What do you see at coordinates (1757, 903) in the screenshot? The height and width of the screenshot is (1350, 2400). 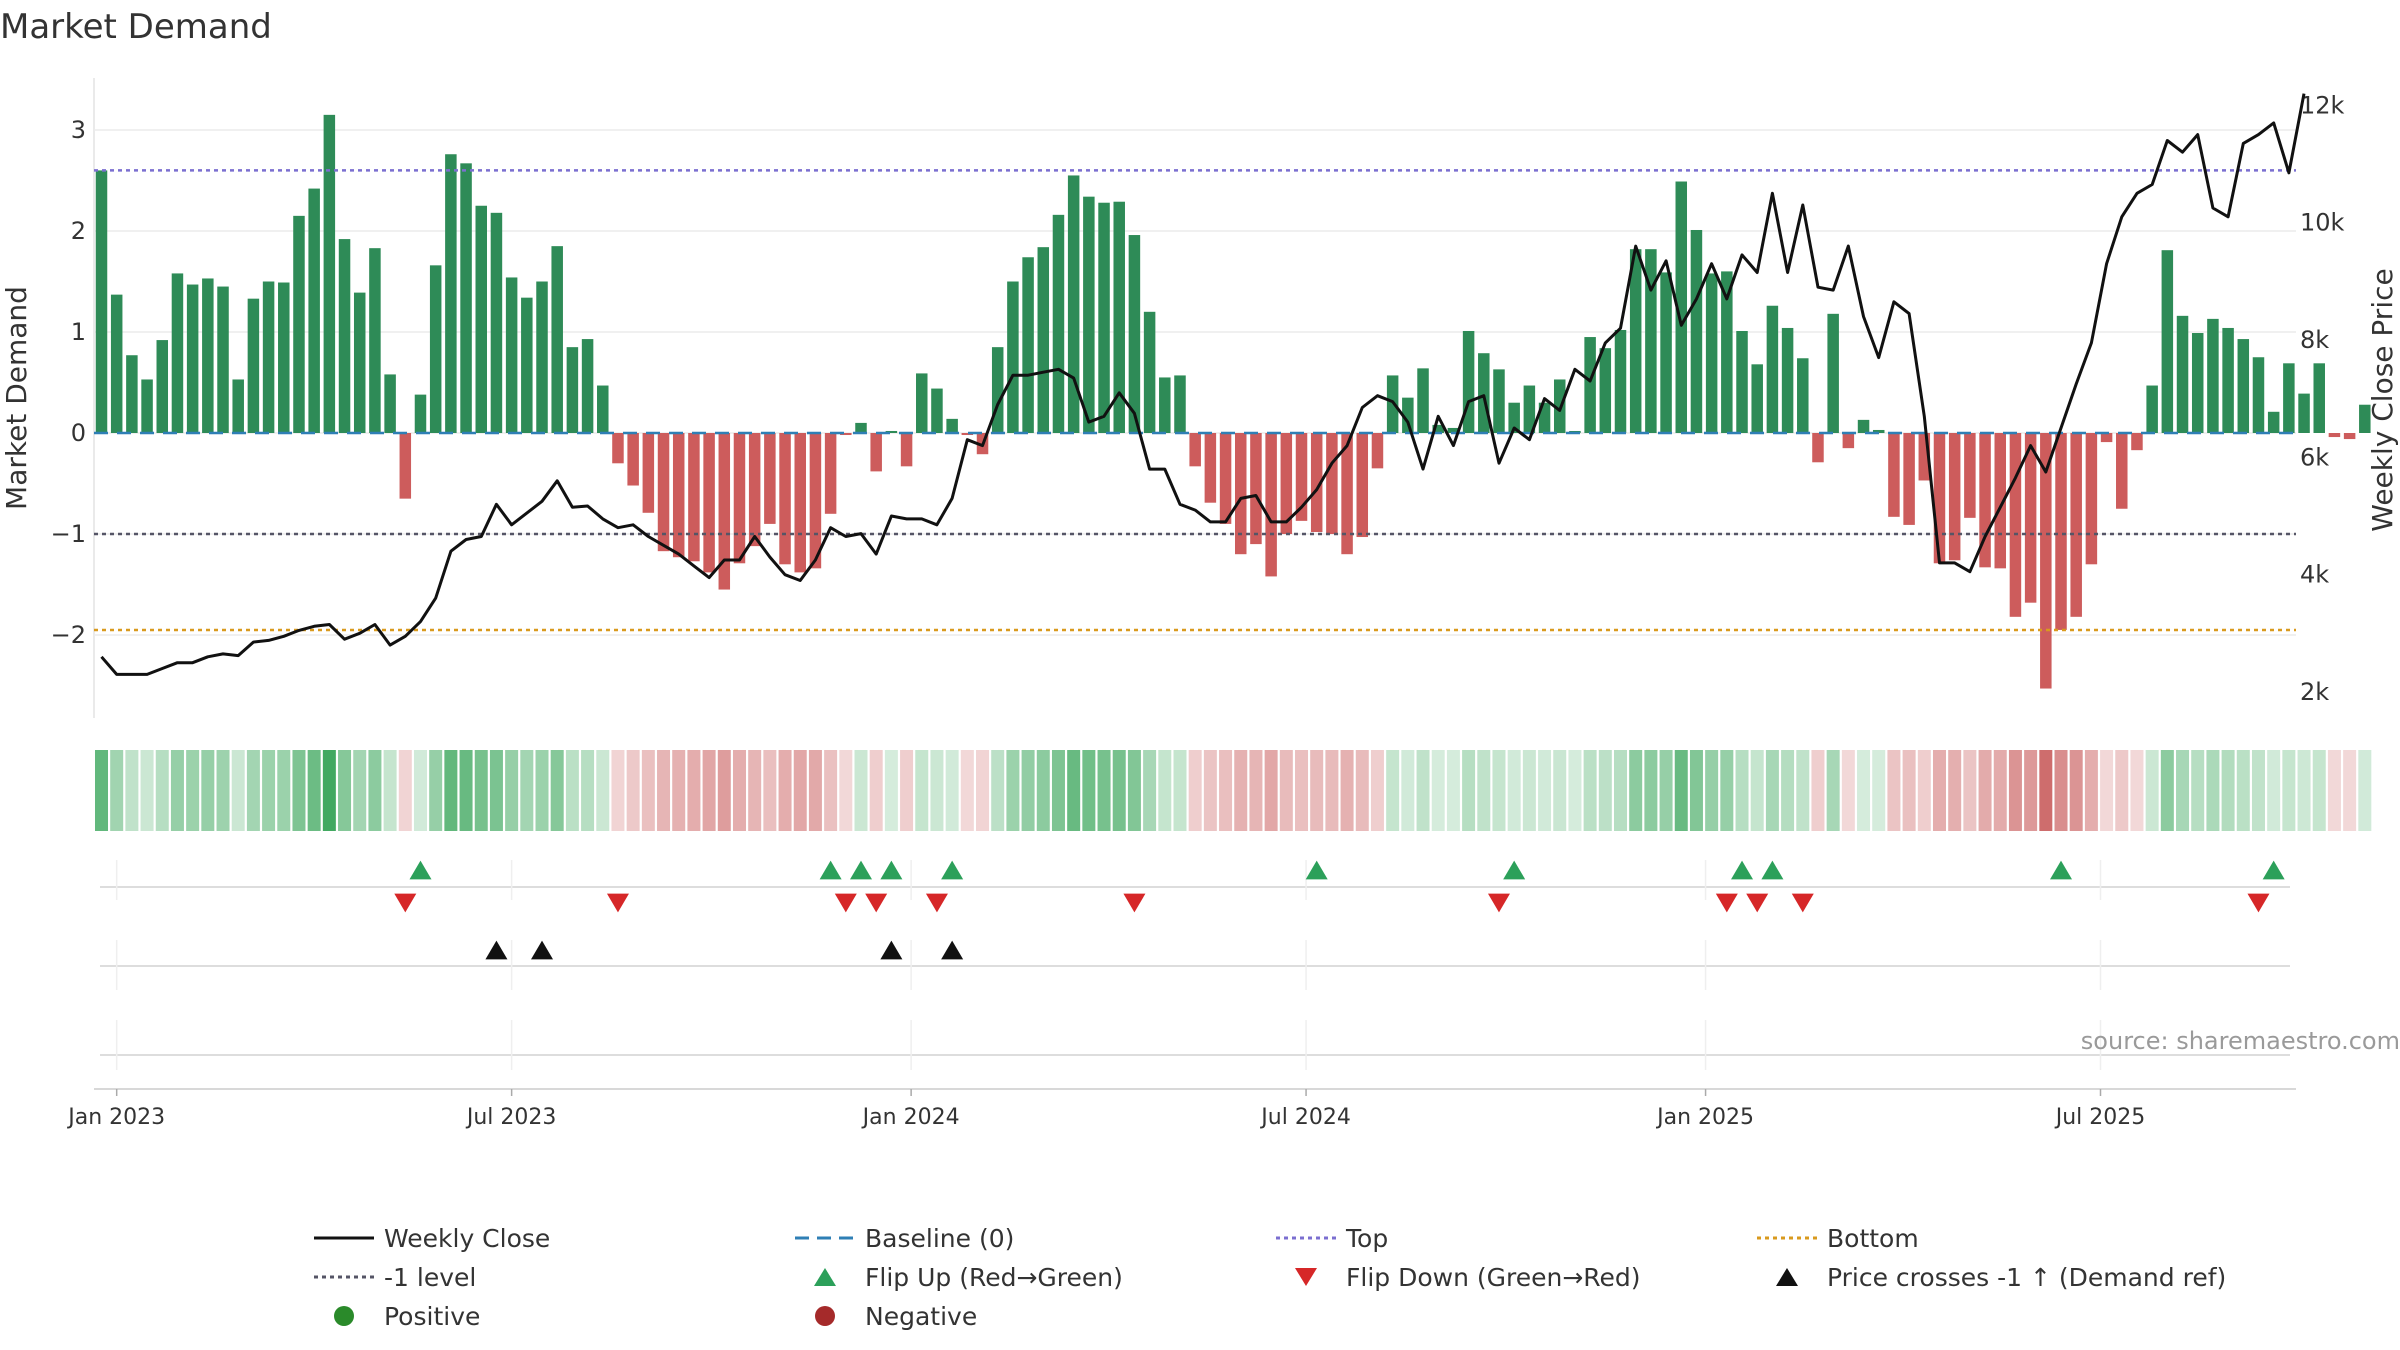 I see `flip-down-marker` at bounding box center [1757, 903].